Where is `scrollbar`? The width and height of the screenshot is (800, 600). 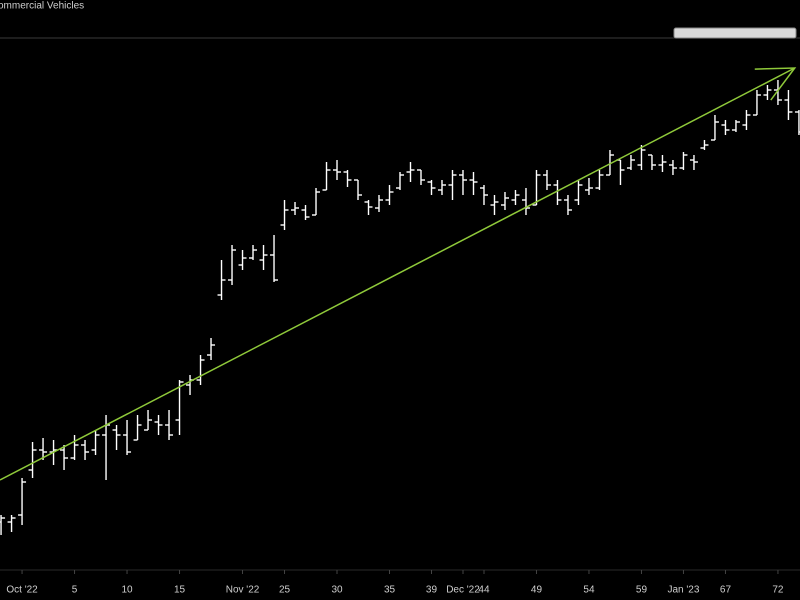
scrollbar is located at coordinates (735, 33).